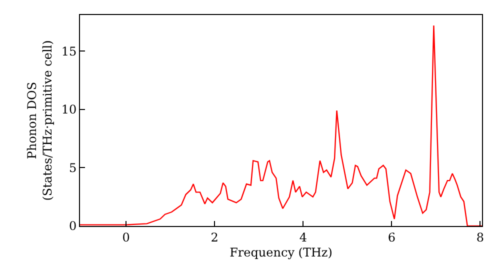 The width and height of the screenshot is (500, 280). What do you see at coordinates (69, 109) in the screenshot?
I see `y-tick-label: 10` at bounding box center [69, 109].